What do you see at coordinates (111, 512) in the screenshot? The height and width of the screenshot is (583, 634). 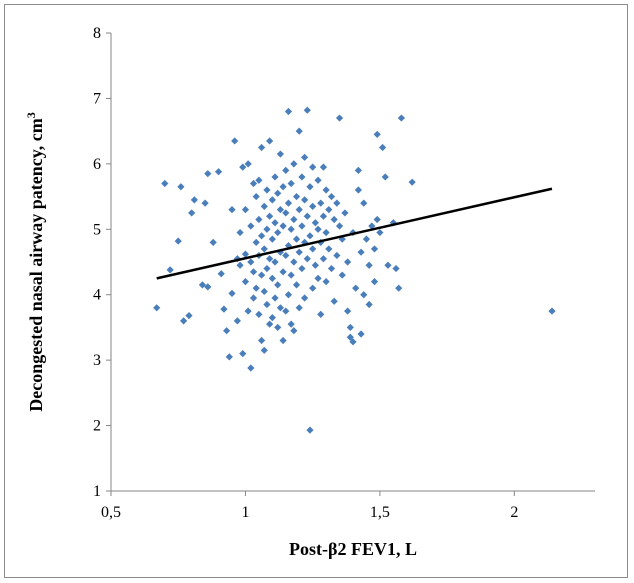 I see `x-tick-label: 0,5` at bounding box center [111, 512].